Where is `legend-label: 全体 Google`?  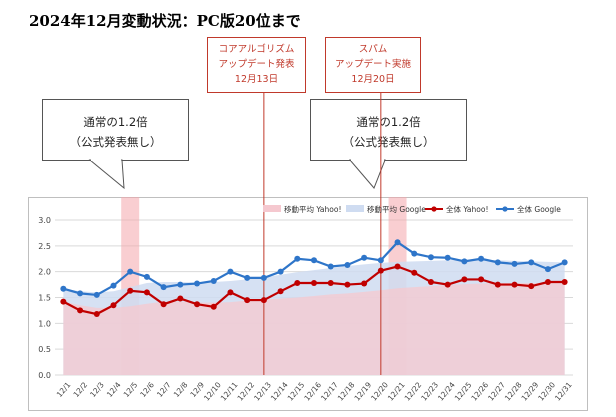 legend-label: 全体 Google is located at coordinates (539, 209).